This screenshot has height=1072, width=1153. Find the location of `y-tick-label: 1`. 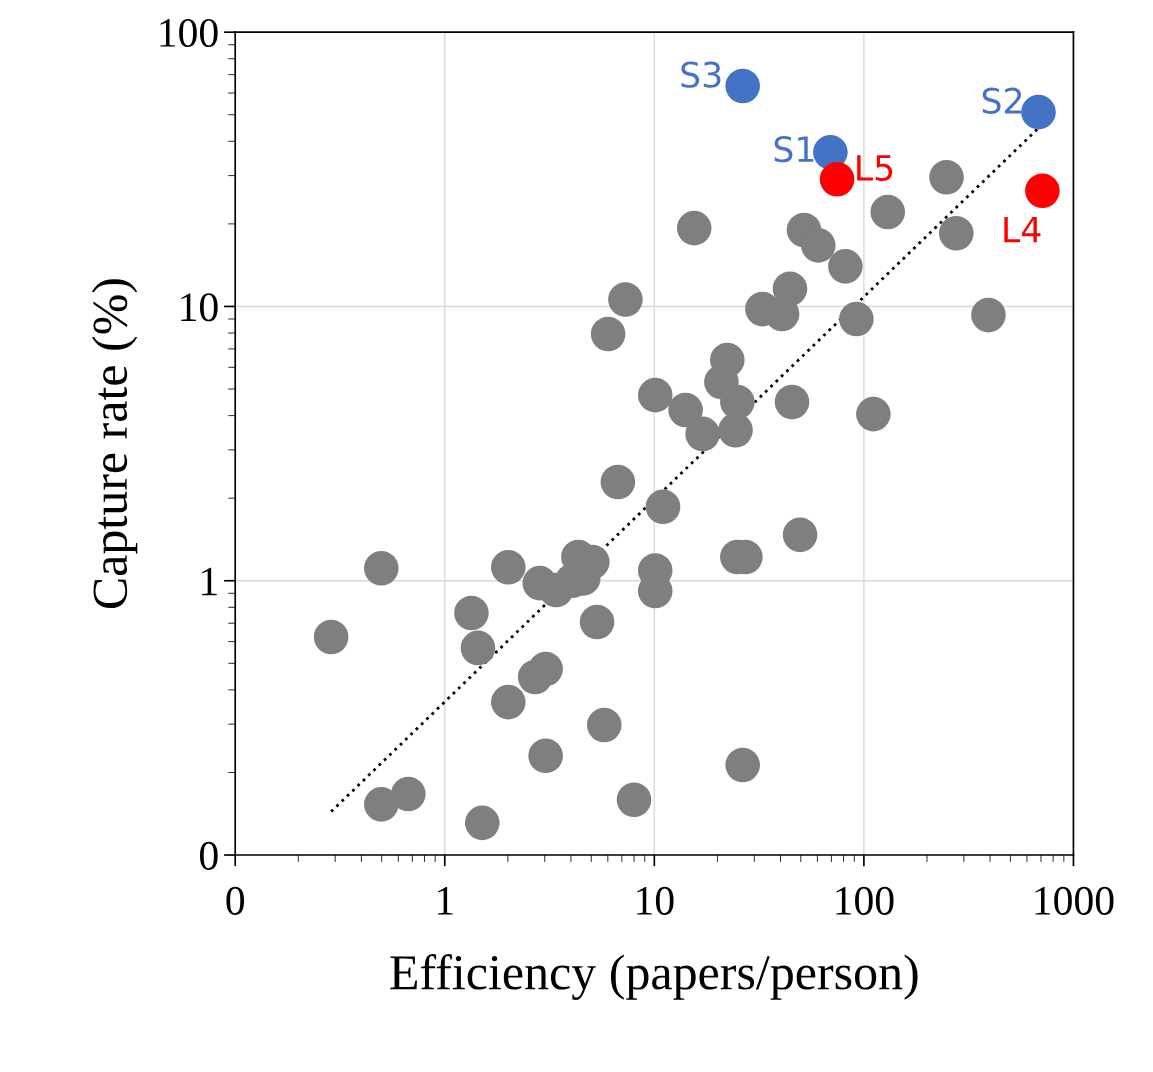

y-tick-label: 1 is located at coordinates (209, 581).